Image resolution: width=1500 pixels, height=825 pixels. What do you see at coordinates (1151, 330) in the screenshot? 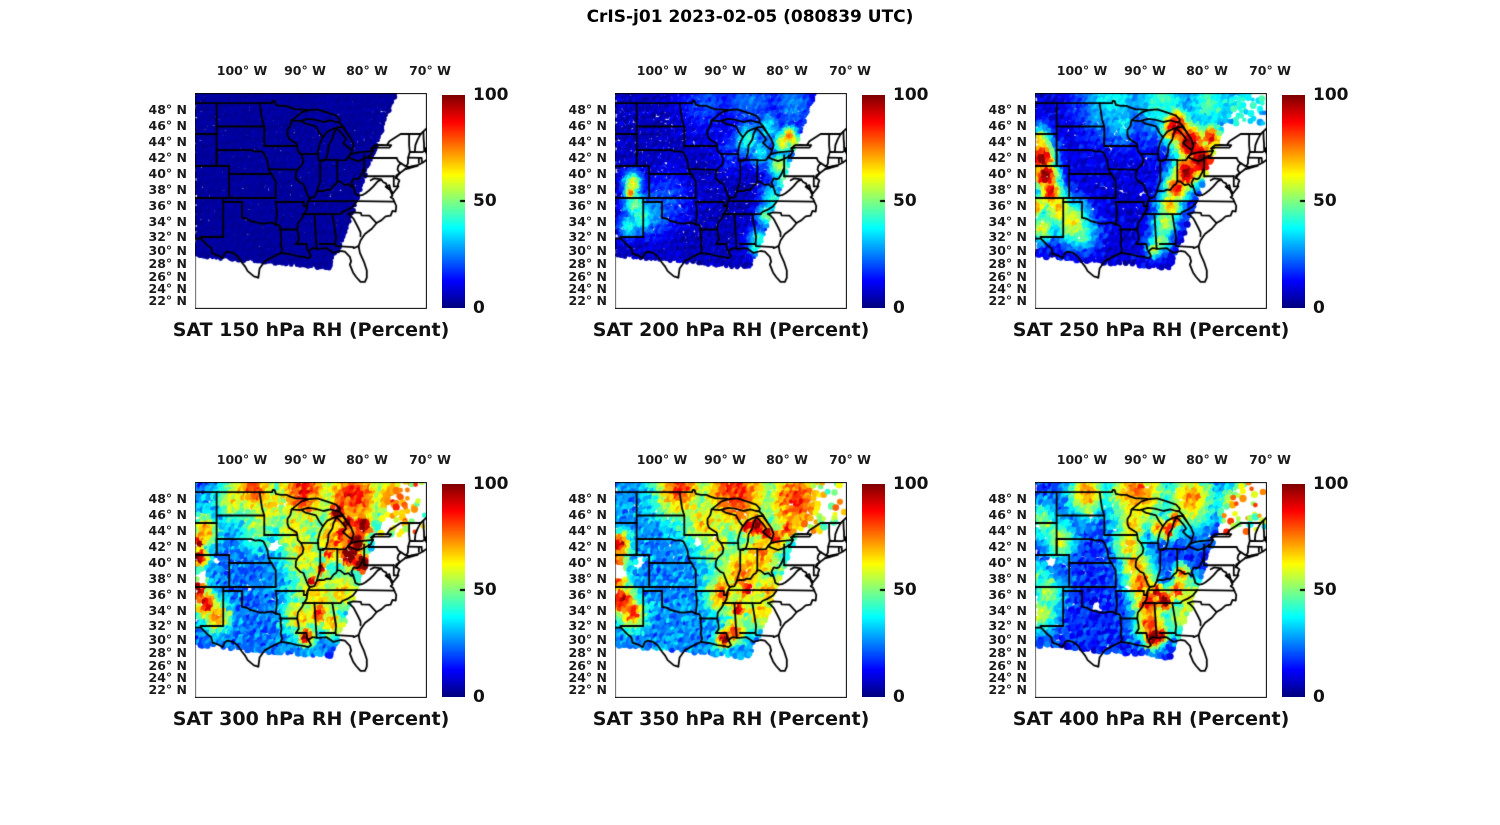
I see `panel-title: SAT 250 hPa RH (Percent)` at bounding box center [1151, 330].